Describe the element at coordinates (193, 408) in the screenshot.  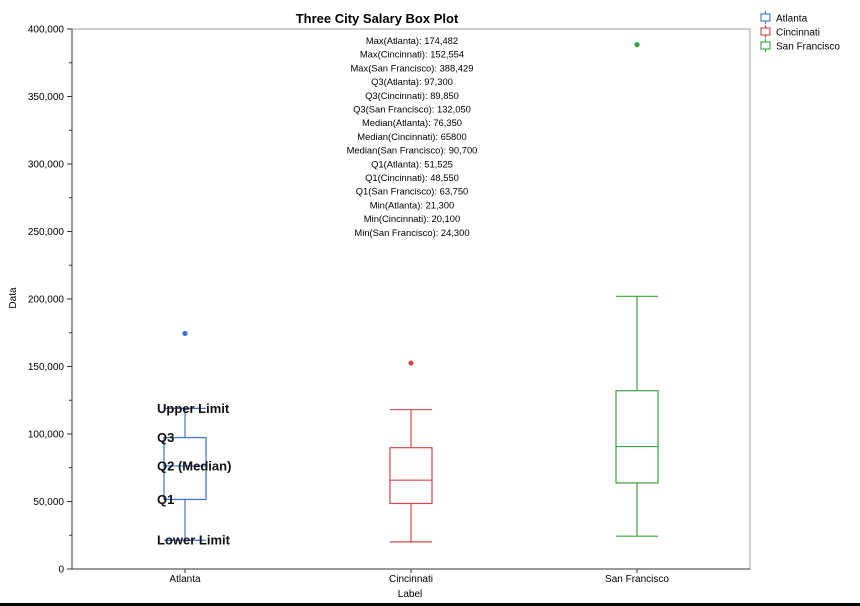
I see `box-part-label: Upper Limit` at that location.